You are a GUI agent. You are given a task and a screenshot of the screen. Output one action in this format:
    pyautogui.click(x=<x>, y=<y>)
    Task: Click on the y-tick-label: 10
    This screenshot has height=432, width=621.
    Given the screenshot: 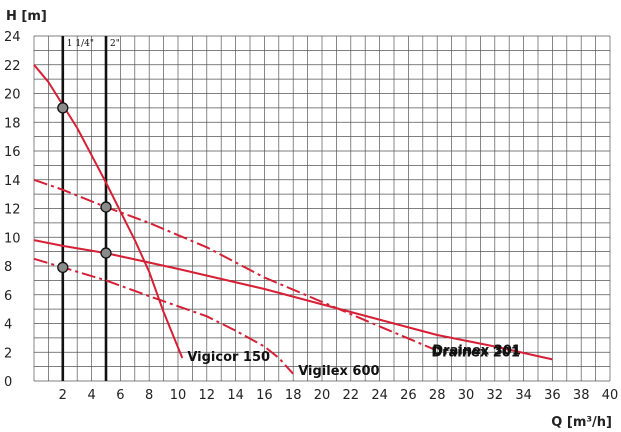 What is the action you would take?
    pyautogui.click(x=12, y=238)
    